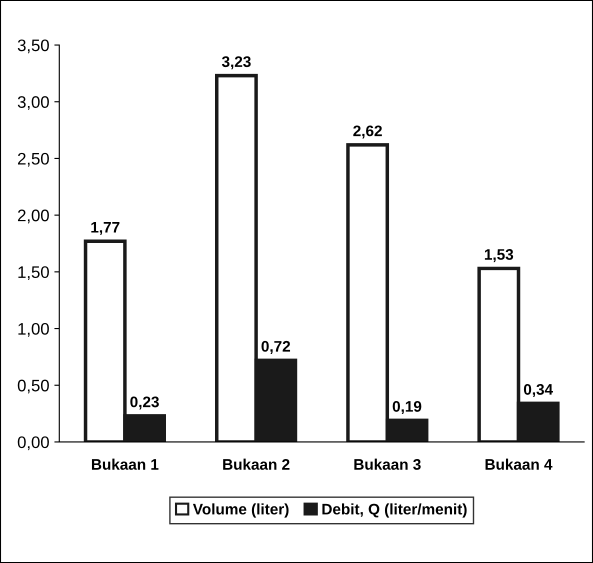  What do you see at coordinates (125, 464) in the screenshot?
I see `x-tick-label: Bukaan 1` at bounding box center [125, 464].